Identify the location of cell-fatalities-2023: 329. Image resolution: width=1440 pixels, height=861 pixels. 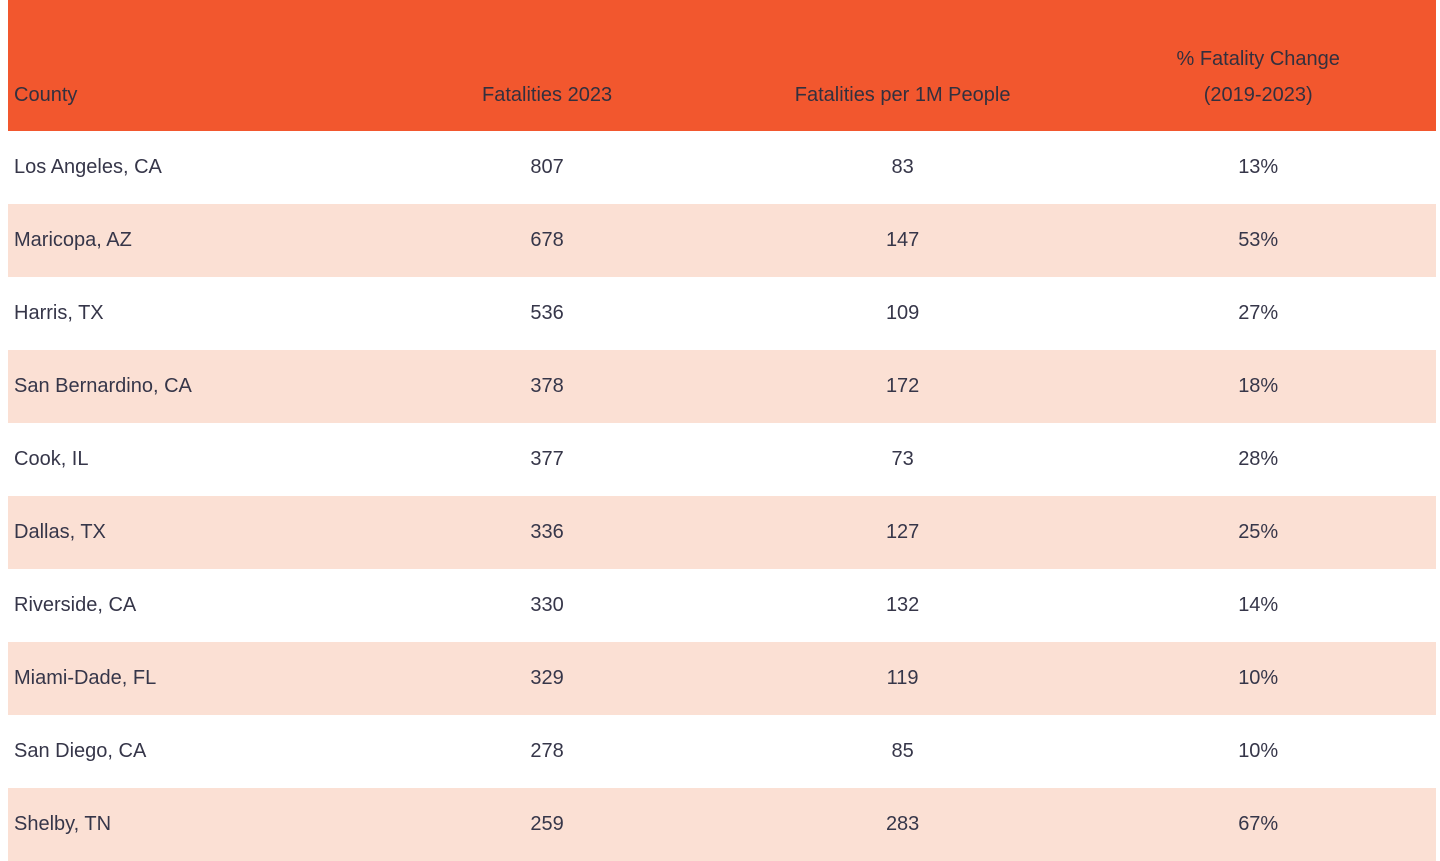
(547, 678).